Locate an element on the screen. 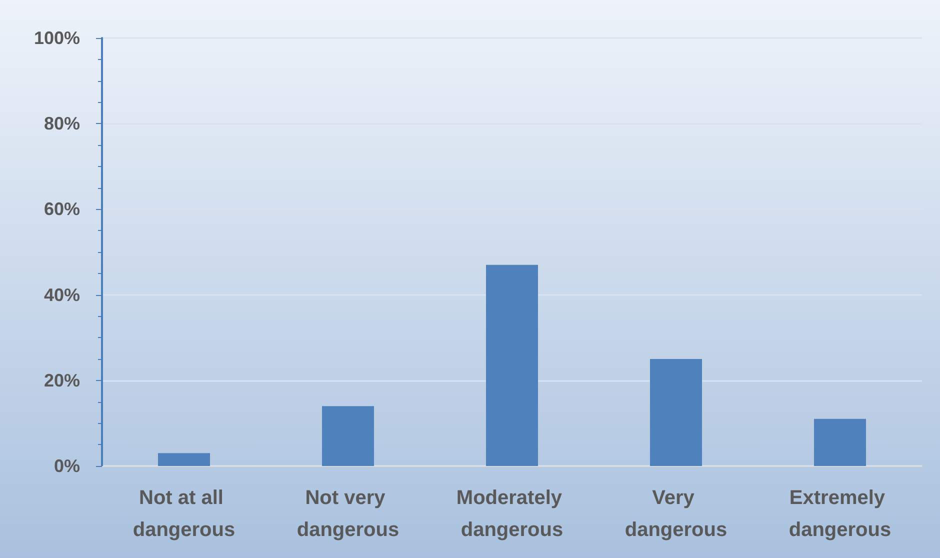  y-tick-label: 80% is located at coordinates (62, 124).